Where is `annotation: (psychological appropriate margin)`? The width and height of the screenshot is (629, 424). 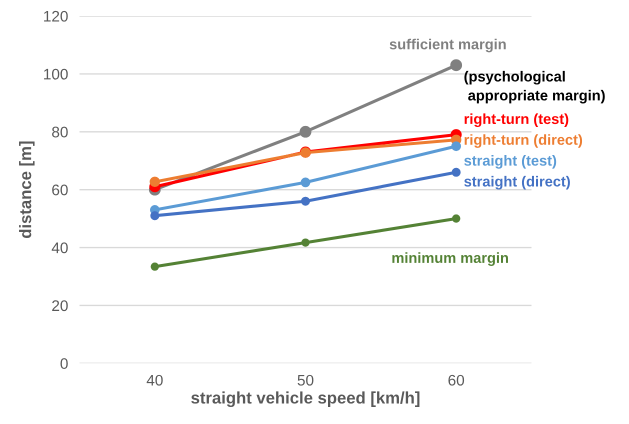 annotation: (psychological appropriate margin) is located at coordinates (534, 87).